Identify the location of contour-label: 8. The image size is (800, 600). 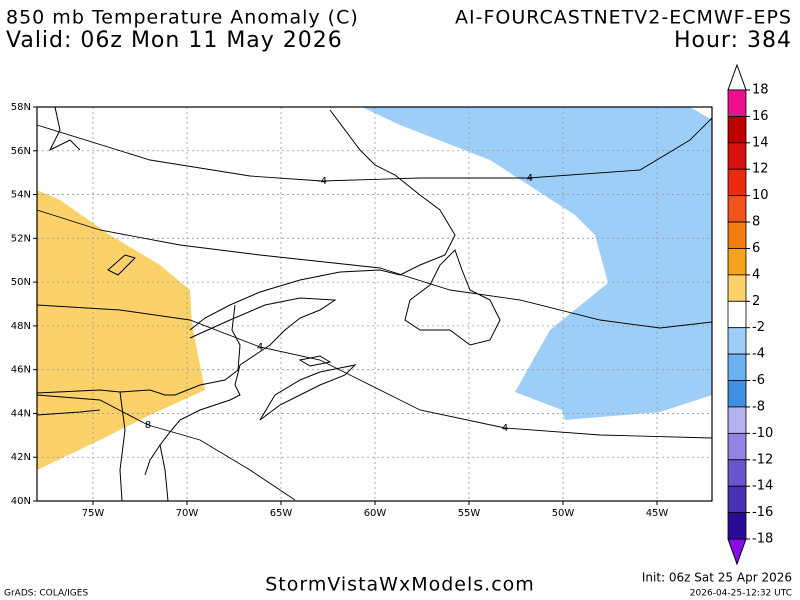
(148, 425).